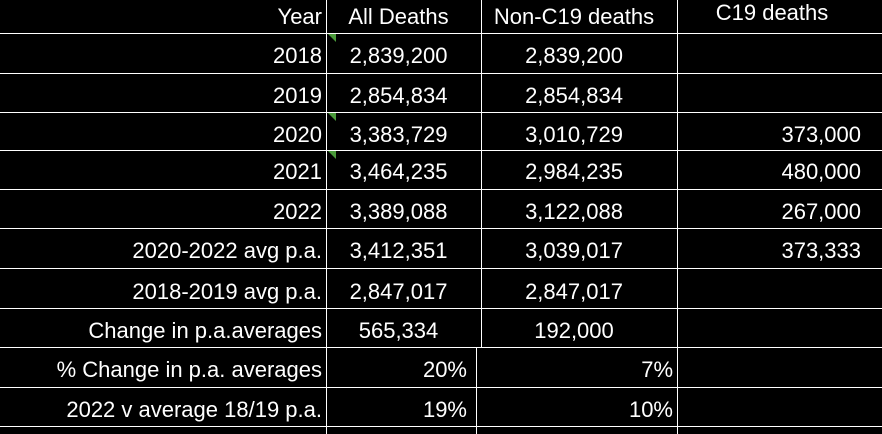 This screenshot has width=882, height=434. I want to click on row-label: % Change in p.a. averages, so click(189, 369).